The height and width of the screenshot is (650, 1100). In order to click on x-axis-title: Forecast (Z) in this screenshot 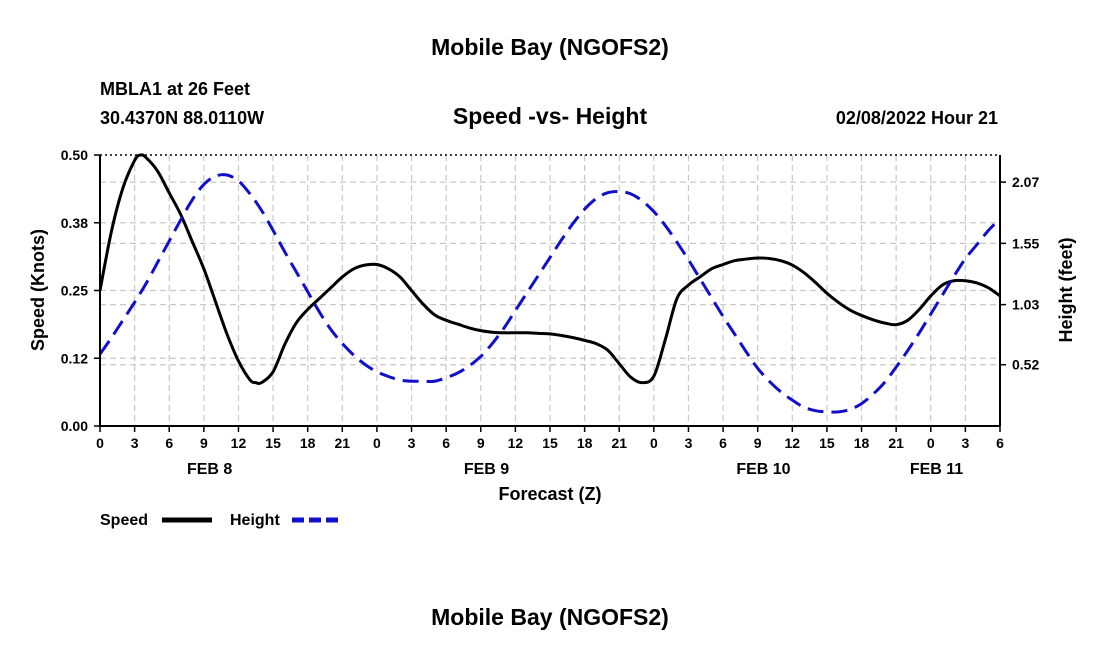, I will do `click(549, 494)`.